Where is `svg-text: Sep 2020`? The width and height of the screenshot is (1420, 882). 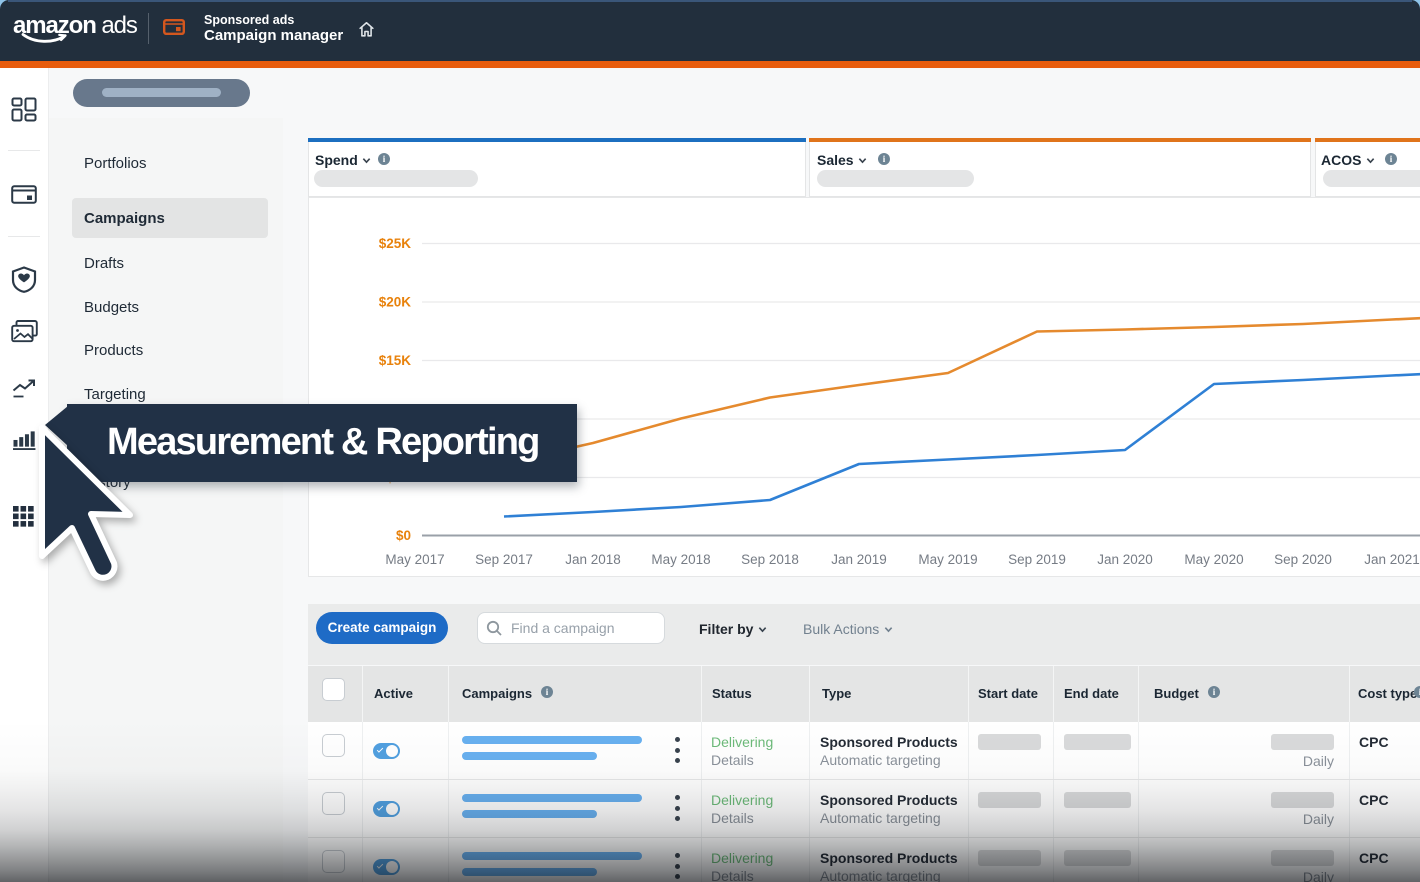 svg-text: Sep 2020 is located at coordinates (1303, 559).